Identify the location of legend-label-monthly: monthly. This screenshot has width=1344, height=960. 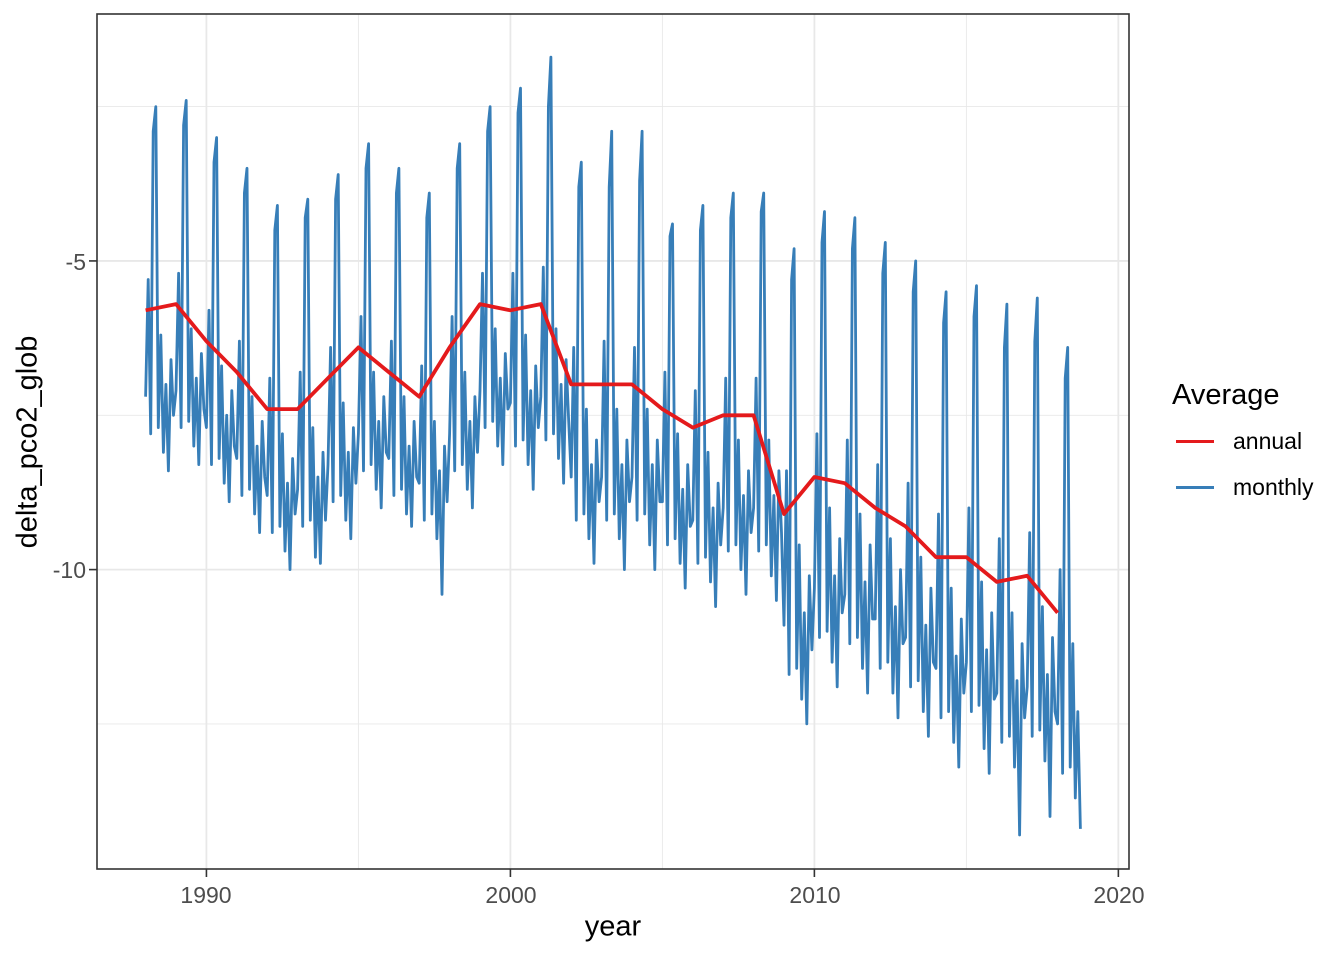
(1273, 487).